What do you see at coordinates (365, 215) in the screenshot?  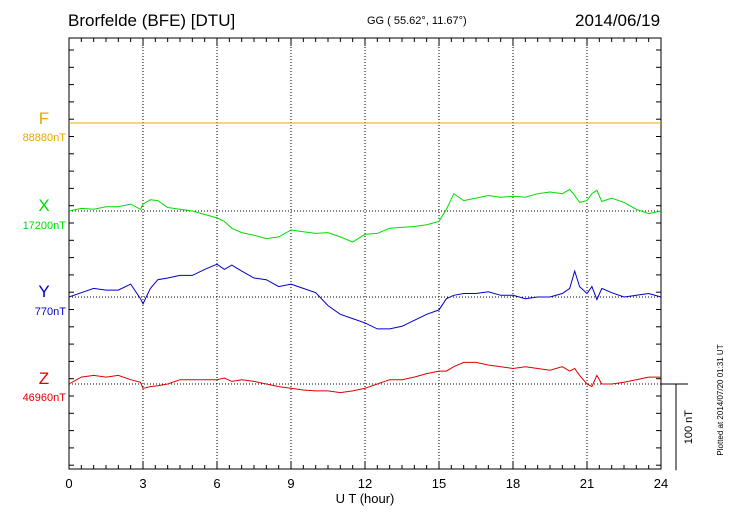 I see `series-line-x` at bounding box center [365, 215].